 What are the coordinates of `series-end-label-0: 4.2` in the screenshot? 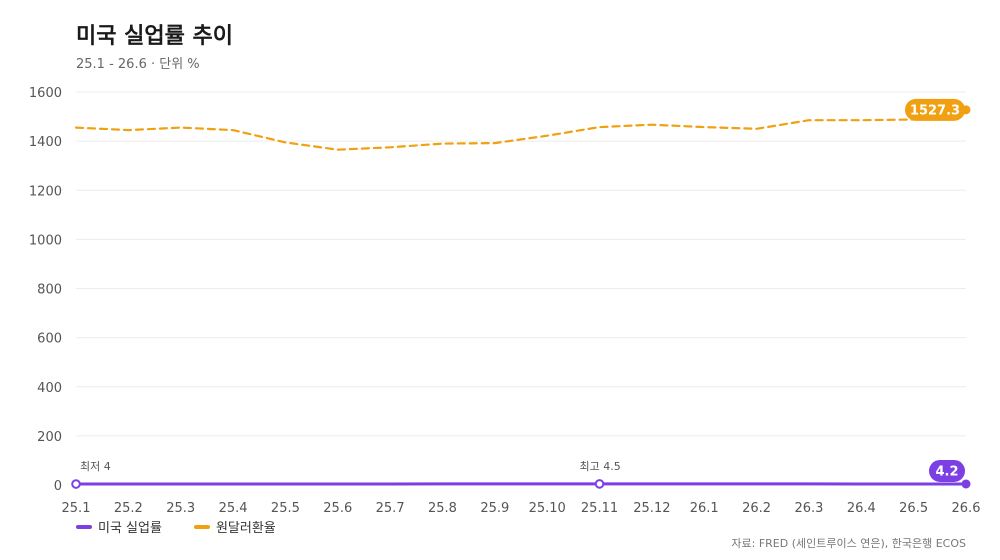 It's located at (946, 471).